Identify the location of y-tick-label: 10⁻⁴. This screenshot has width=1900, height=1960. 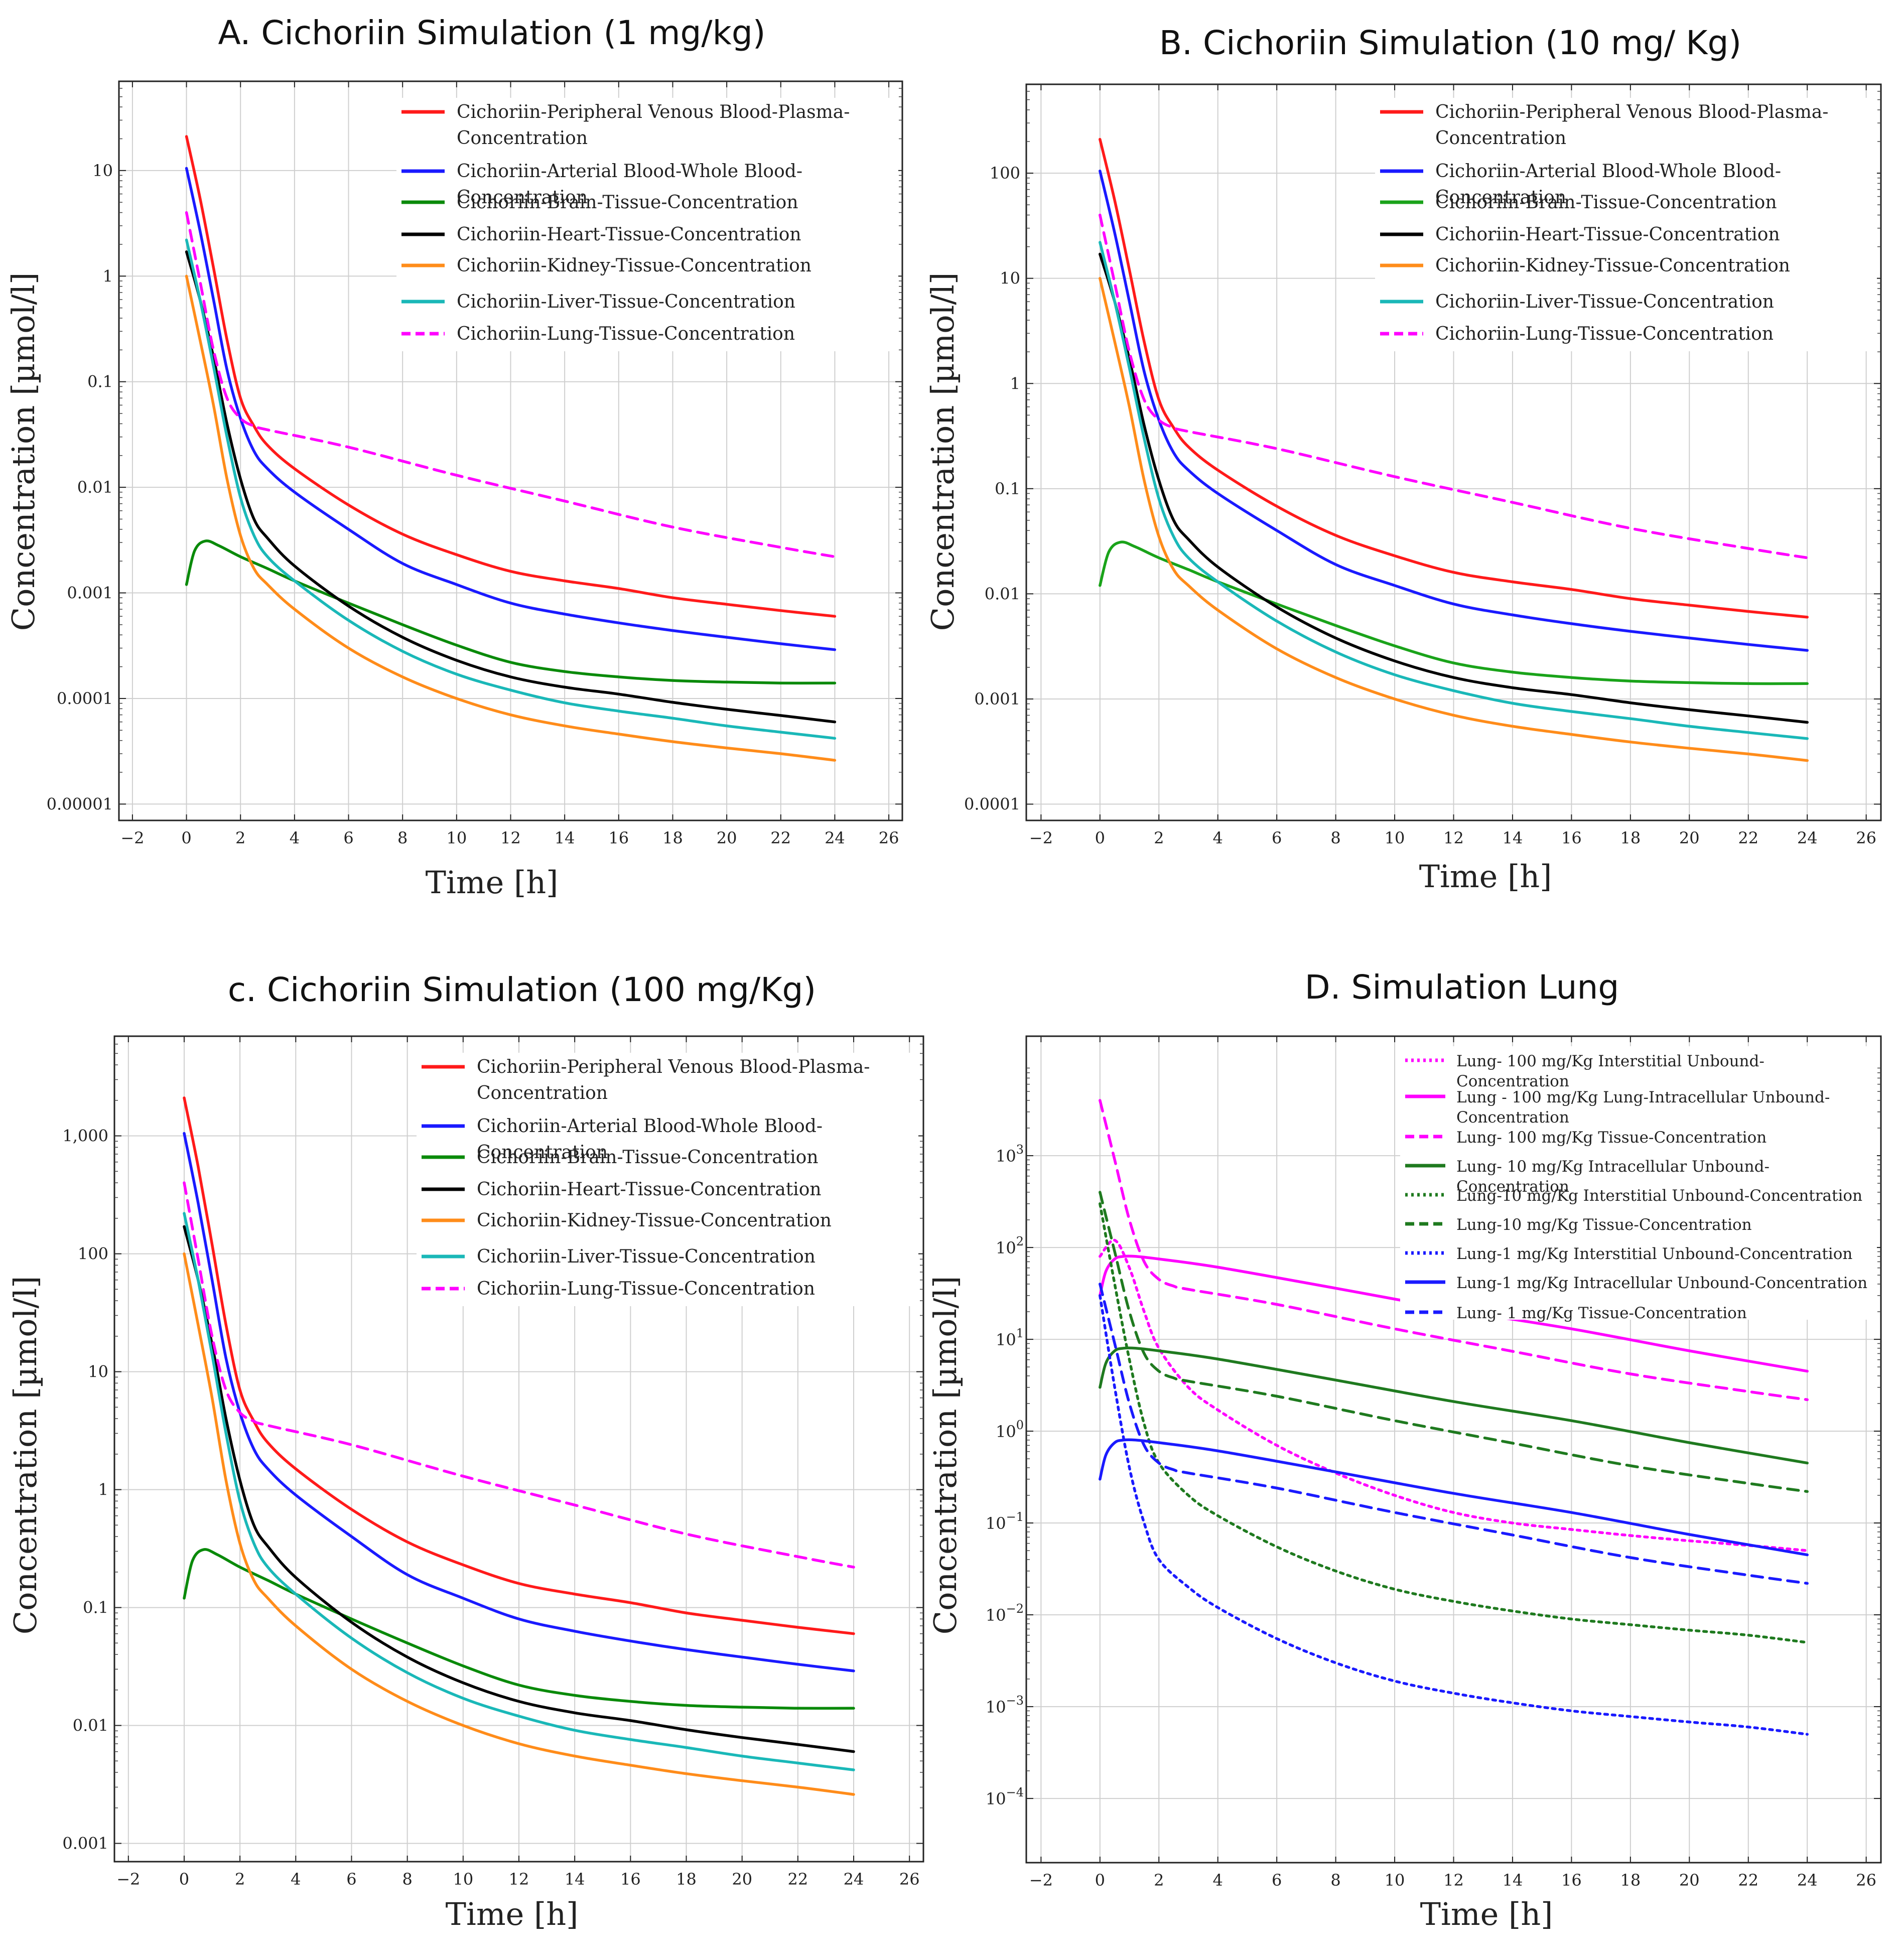
(1005, 1796).